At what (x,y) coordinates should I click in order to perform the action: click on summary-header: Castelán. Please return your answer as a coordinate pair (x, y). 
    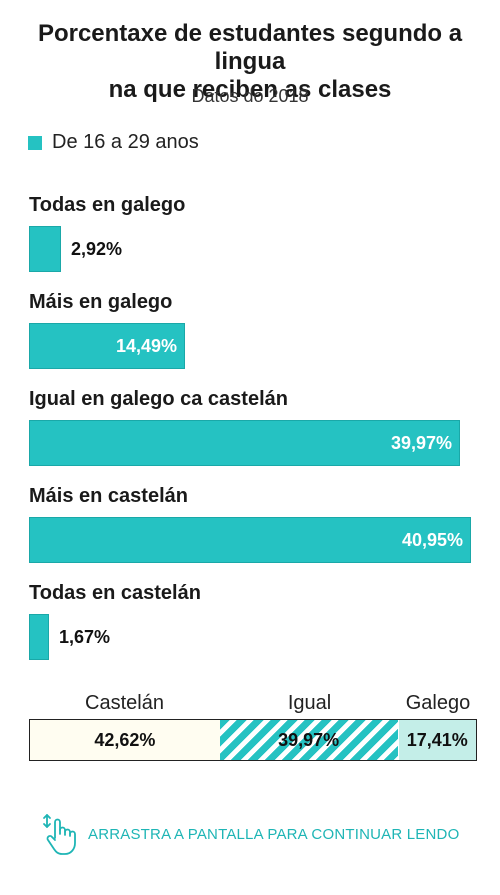
    Looking at the image, I should click on (124, 703).